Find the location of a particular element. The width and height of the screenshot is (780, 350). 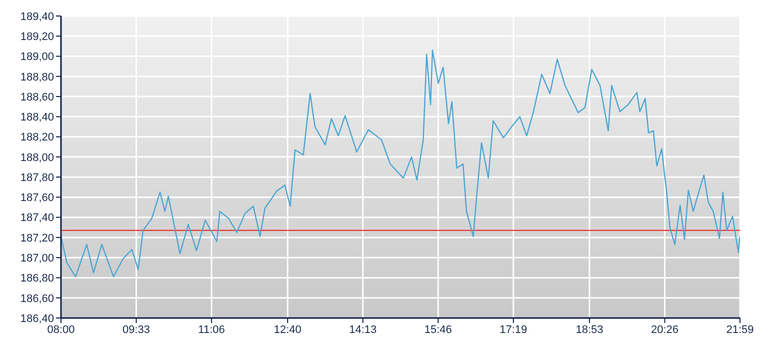

x-tick-label: 12:40 is located at coordinates (288, 330).